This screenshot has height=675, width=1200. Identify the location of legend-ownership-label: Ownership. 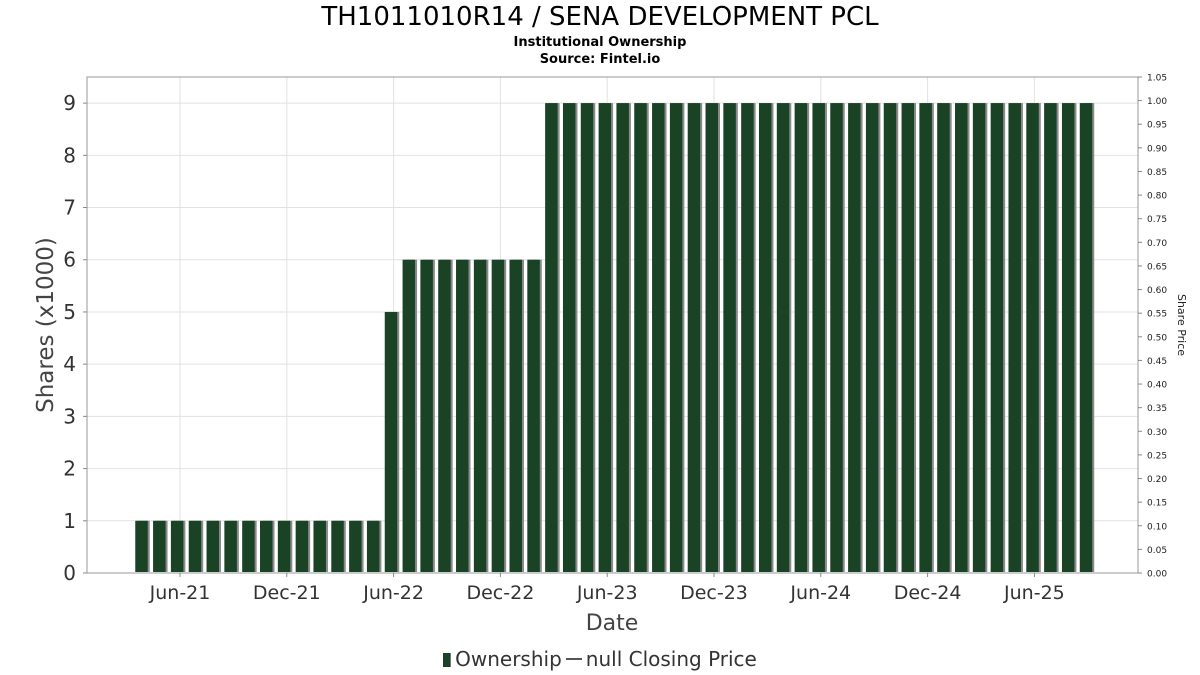
(508, 659).